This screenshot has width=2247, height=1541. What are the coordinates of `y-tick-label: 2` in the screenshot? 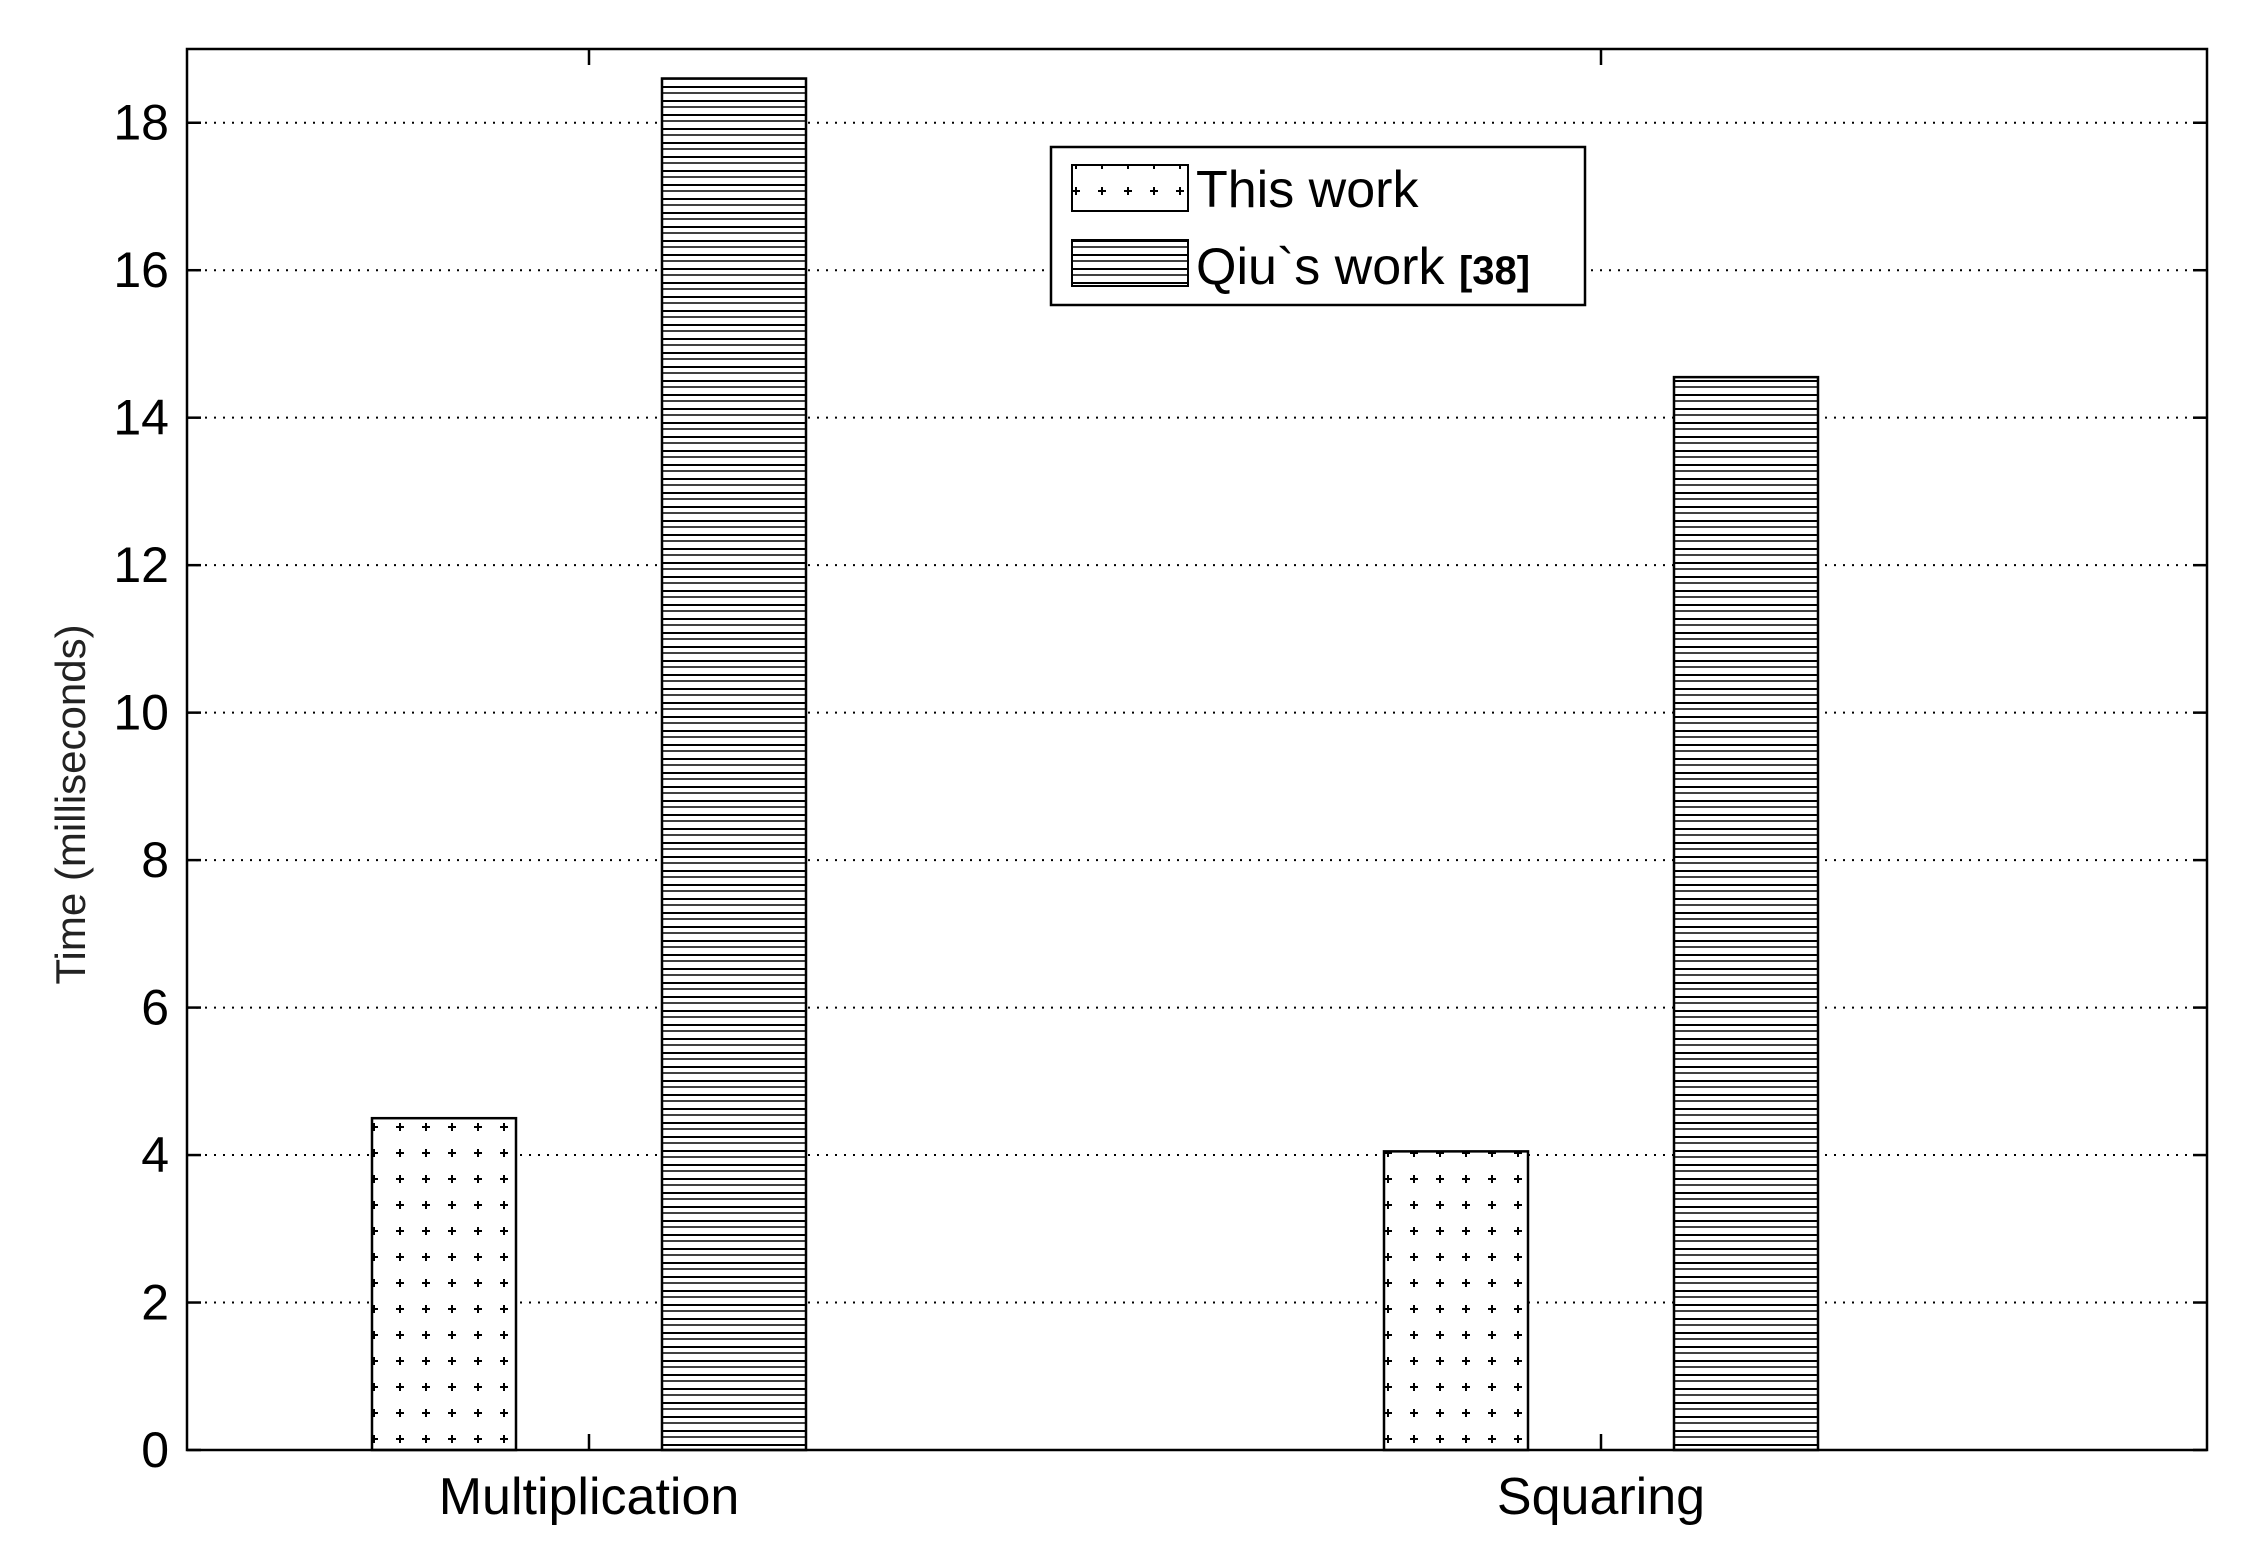 It's located at (155, 1303).